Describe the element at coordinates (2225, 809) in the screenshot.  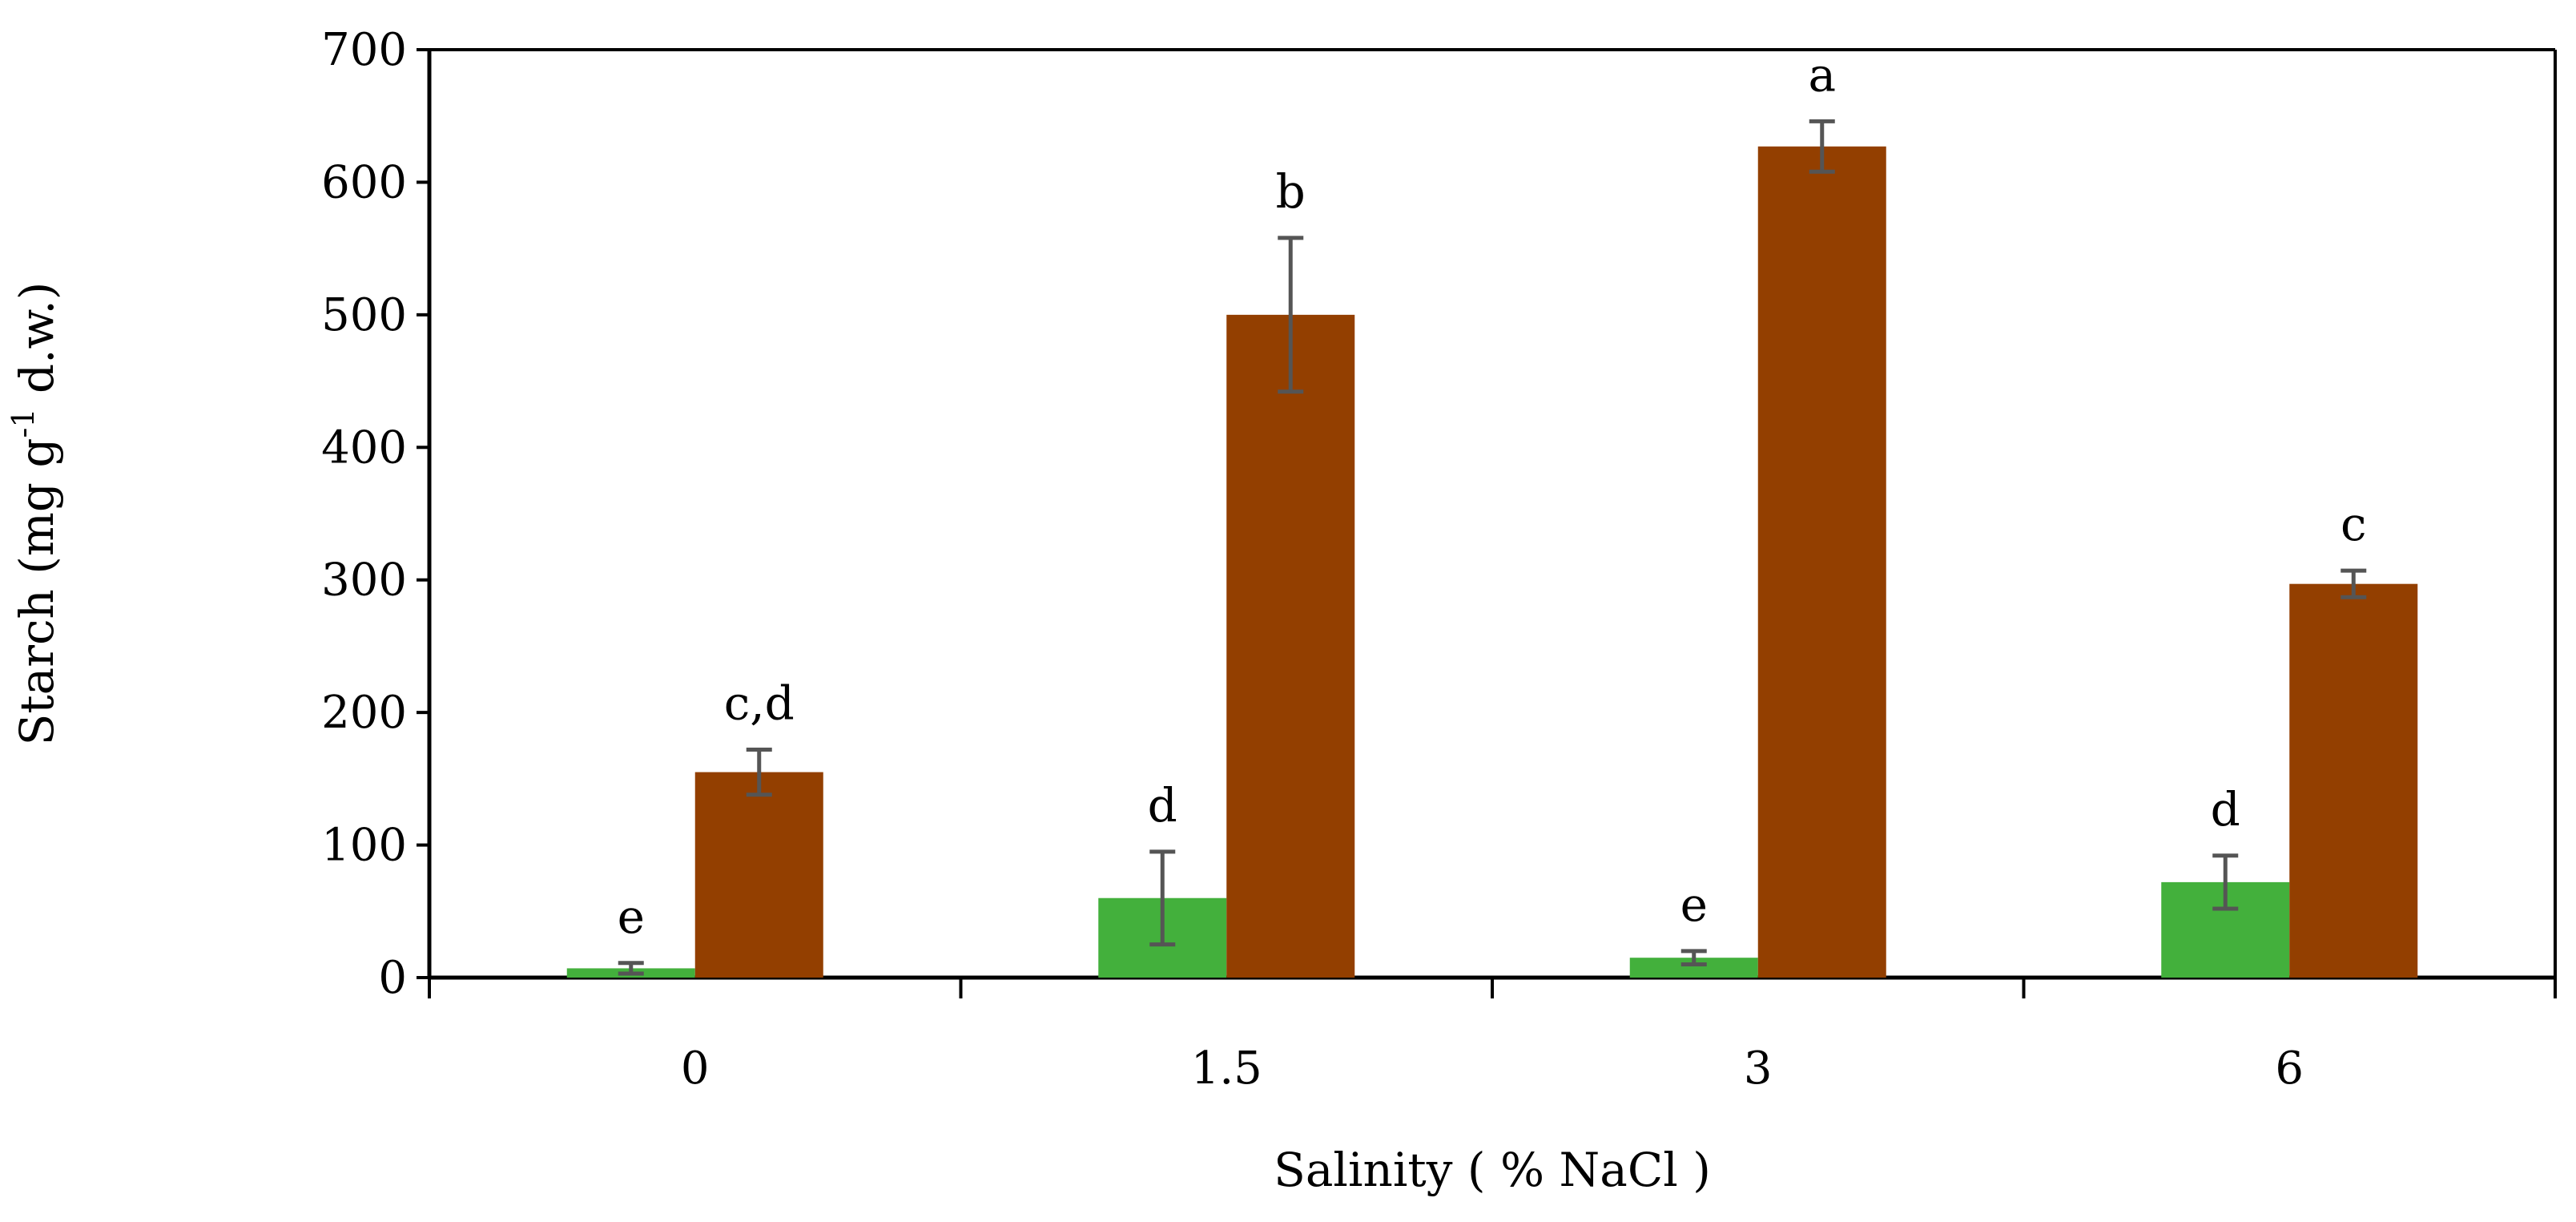
I see `significance-label-series-green-3: d` at that location.